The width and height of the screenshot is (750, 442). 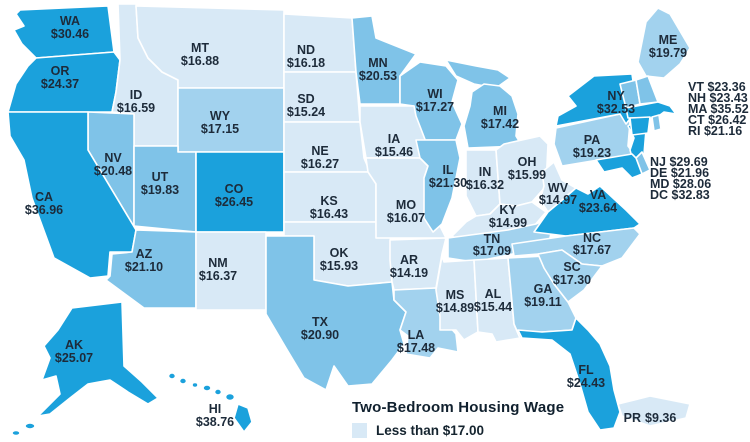 What do you see at coordinates (656, 123) in the screenshot?
I see `state-ri` at bounding box center [656, 123].